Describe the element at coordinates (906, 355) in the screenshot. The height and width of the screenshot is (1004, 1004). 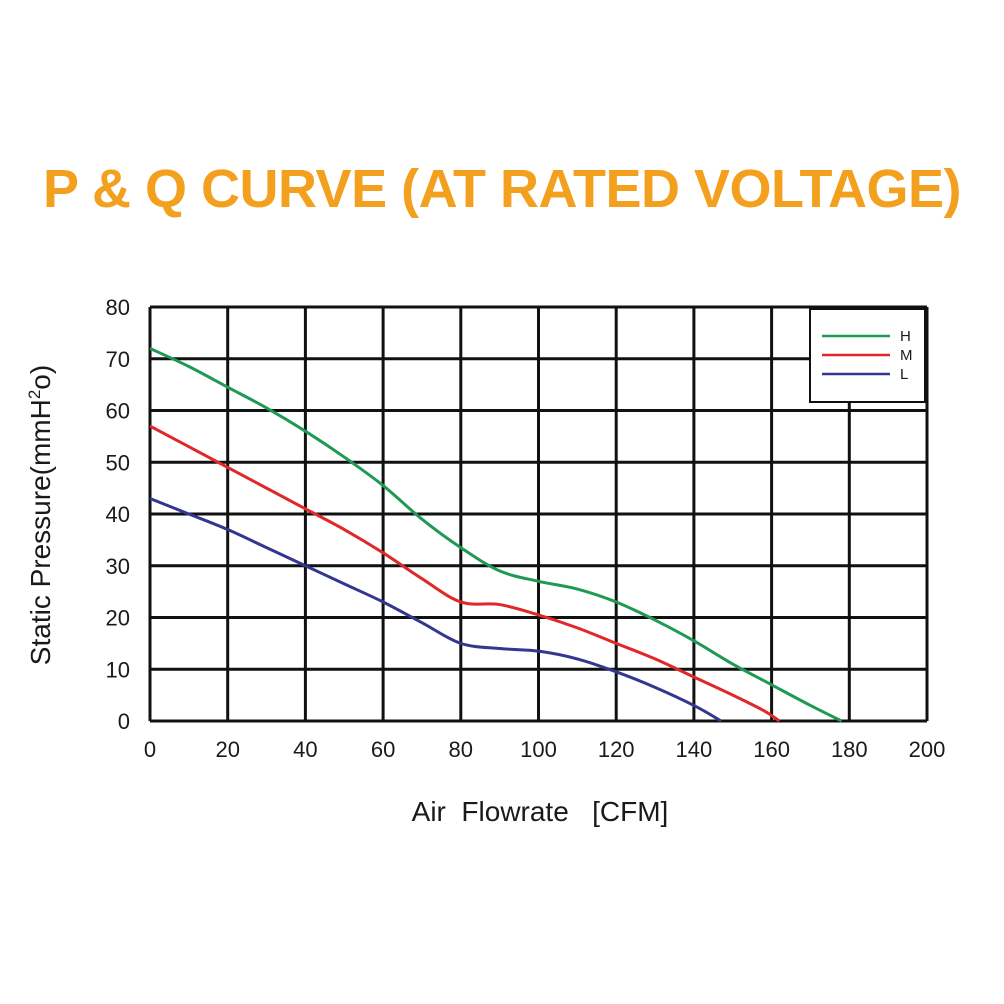
I see `legend-label-m: M` at that location.